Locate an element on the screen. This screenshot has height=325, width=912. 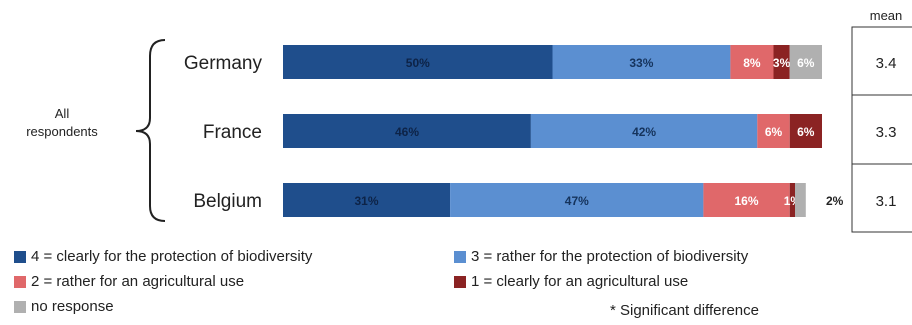
legend-item-no-response: no response is located at coordinates (64, 306).